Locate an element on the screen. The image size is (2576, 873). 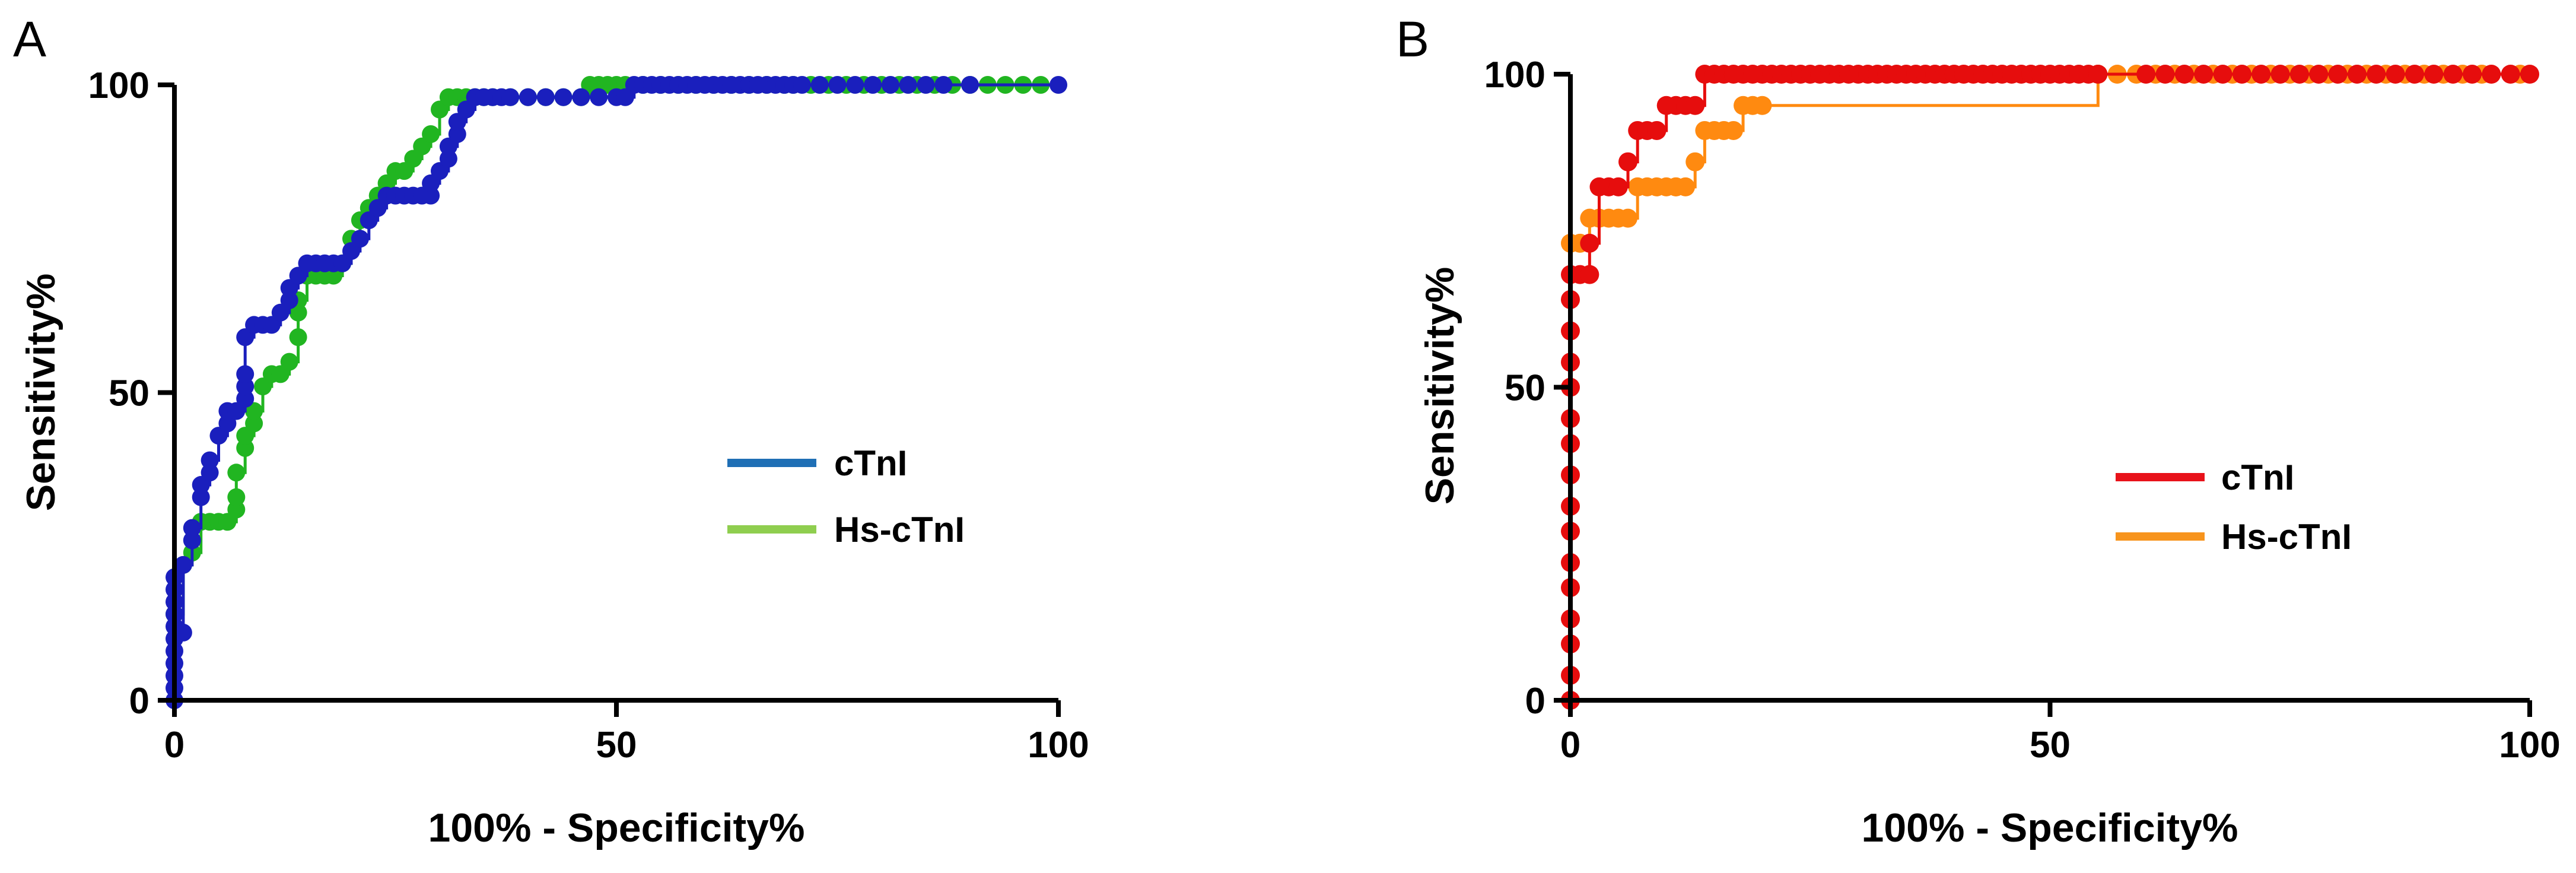
panel-b-hs-ctni-line is located at coordinates (2045, 158).